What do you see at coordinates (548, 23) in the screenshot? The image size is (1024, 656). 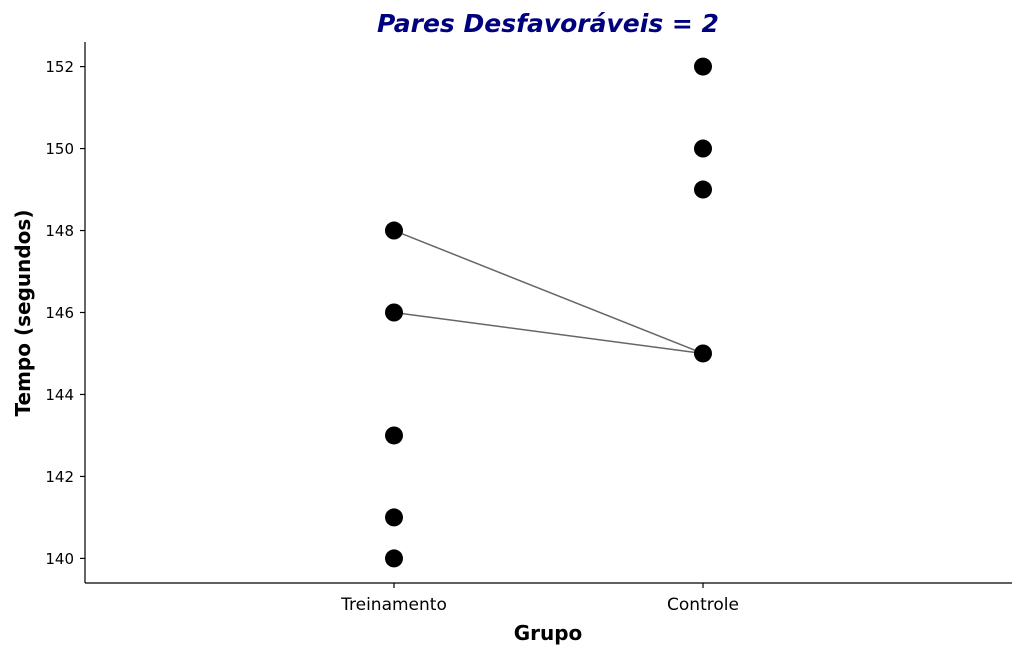 I see `chart-title: Pares Desfavoráveis = 2` at bounding box center [548, 23].